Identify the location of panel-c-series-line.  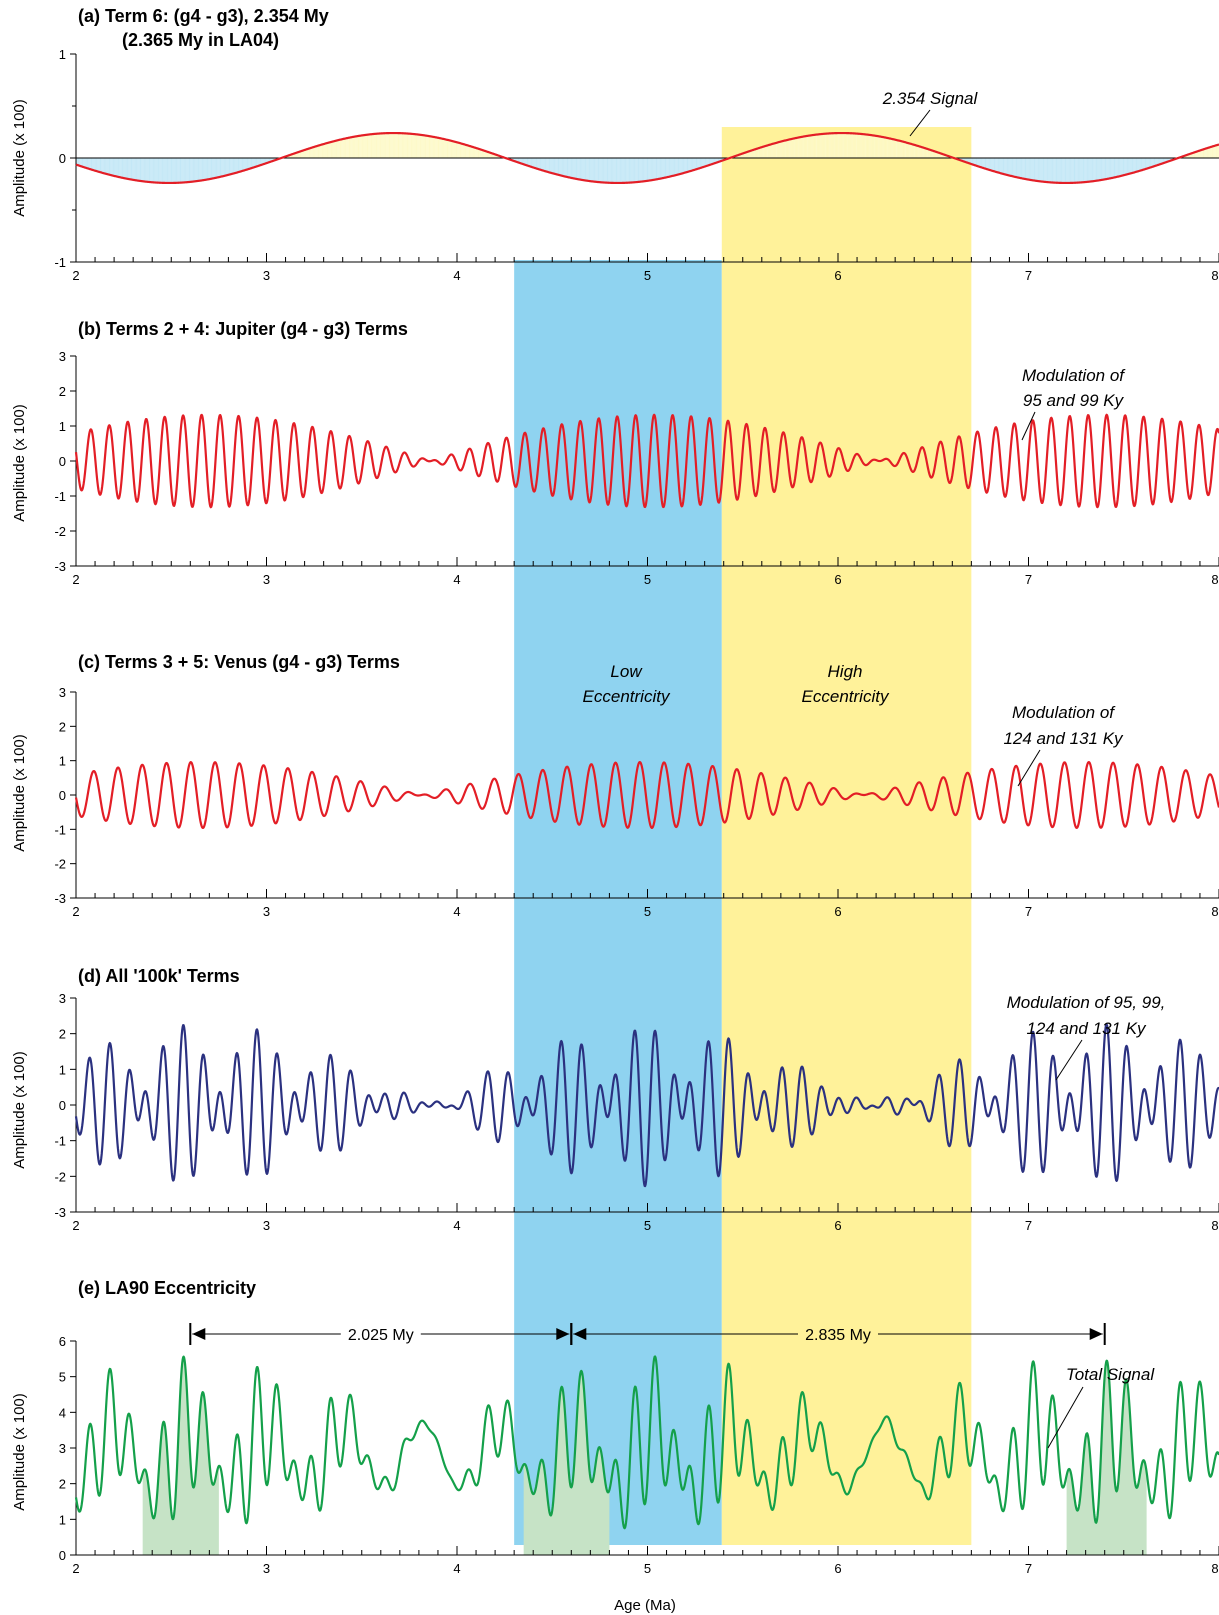
(646, 794).